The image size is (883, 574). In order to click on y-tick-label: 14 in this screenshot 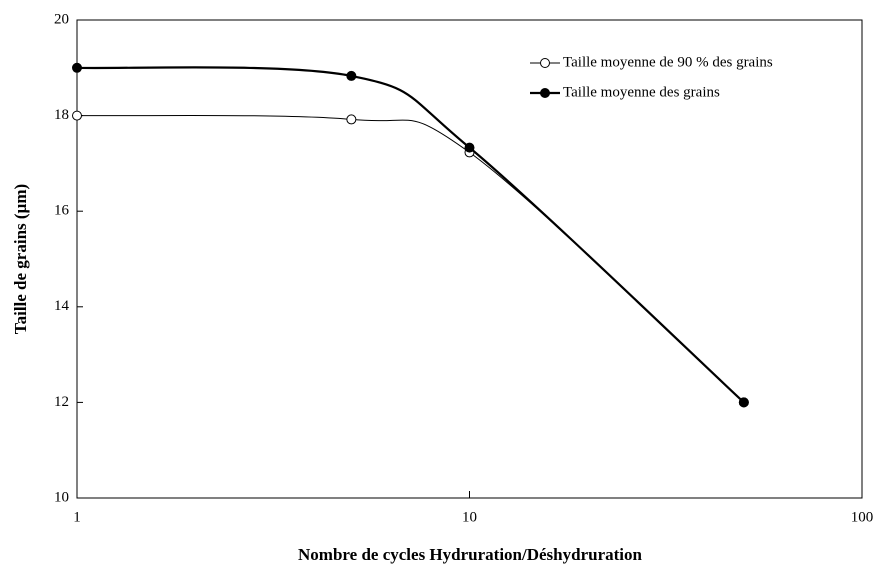, I will do `click(62, 306)`.